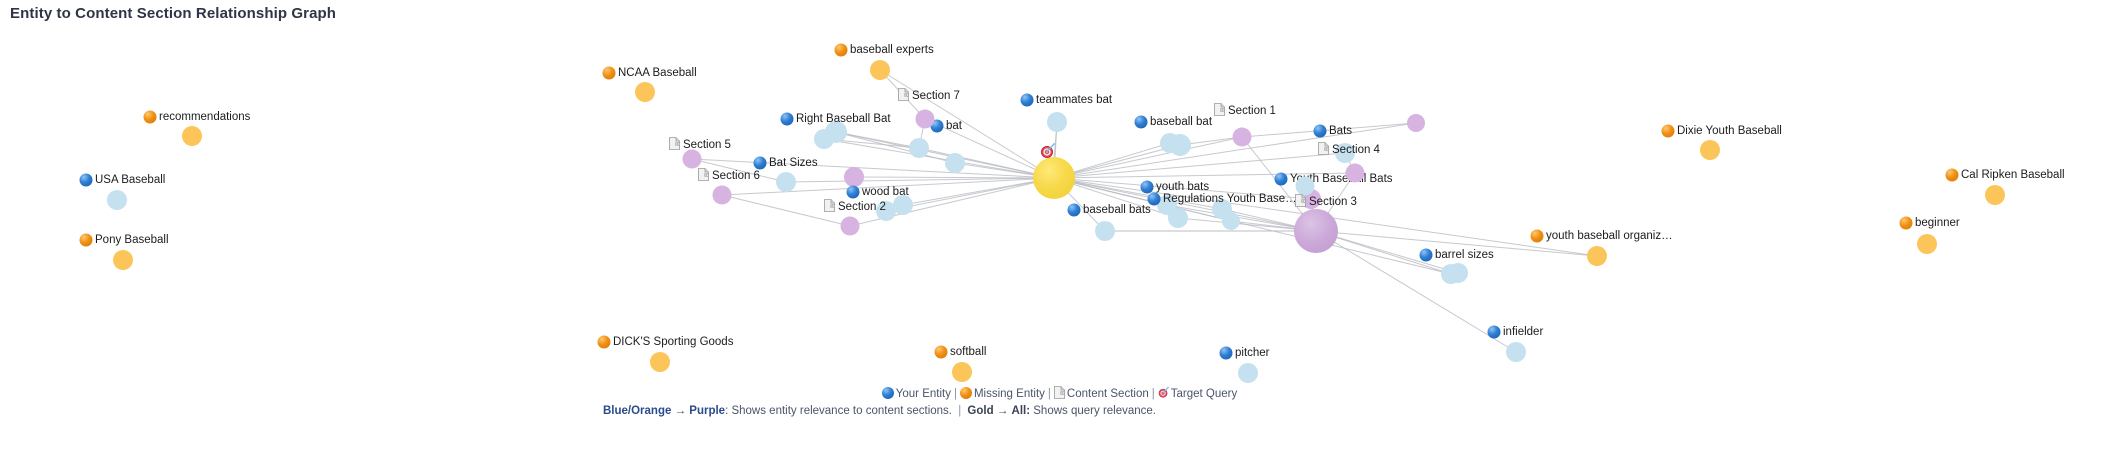  What do you see at coordinates (736, 176) in the screenshot?
I see `section-label: Section 6` at bounding box center [736, 176].